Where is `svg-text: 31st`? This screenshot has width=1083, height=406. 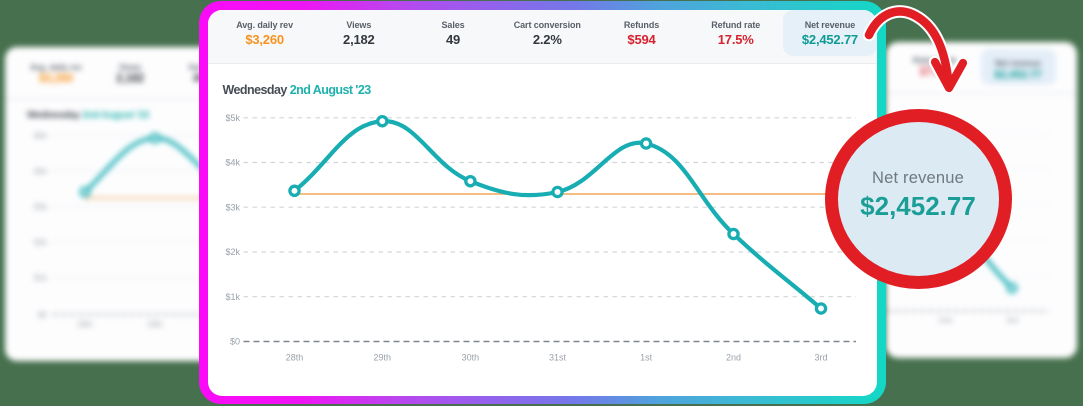 svg-text: 31st is located at coordinates (557, 357).